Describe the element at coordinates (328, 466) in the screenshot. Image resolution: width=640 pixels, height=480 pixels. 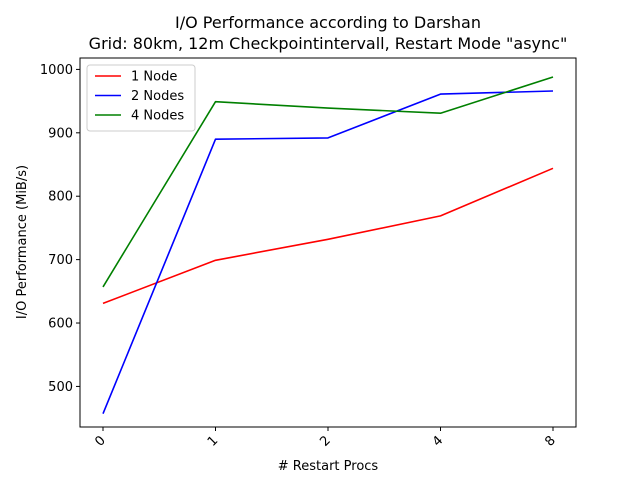
I see `x-axis-label: # Restart Procs` at that location.